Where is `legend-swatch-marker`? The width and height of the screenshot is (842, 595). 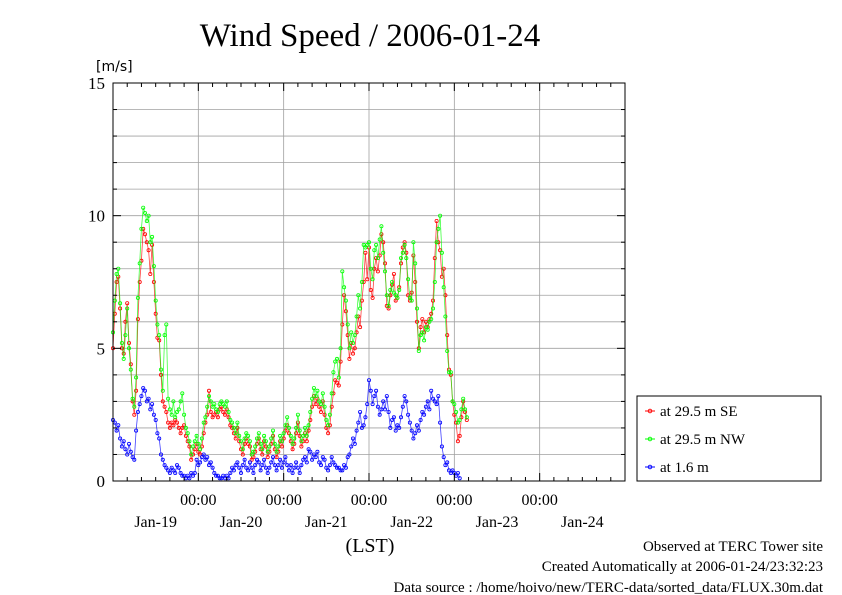
legend-swatch-marker is located at coordinates (650, 411).